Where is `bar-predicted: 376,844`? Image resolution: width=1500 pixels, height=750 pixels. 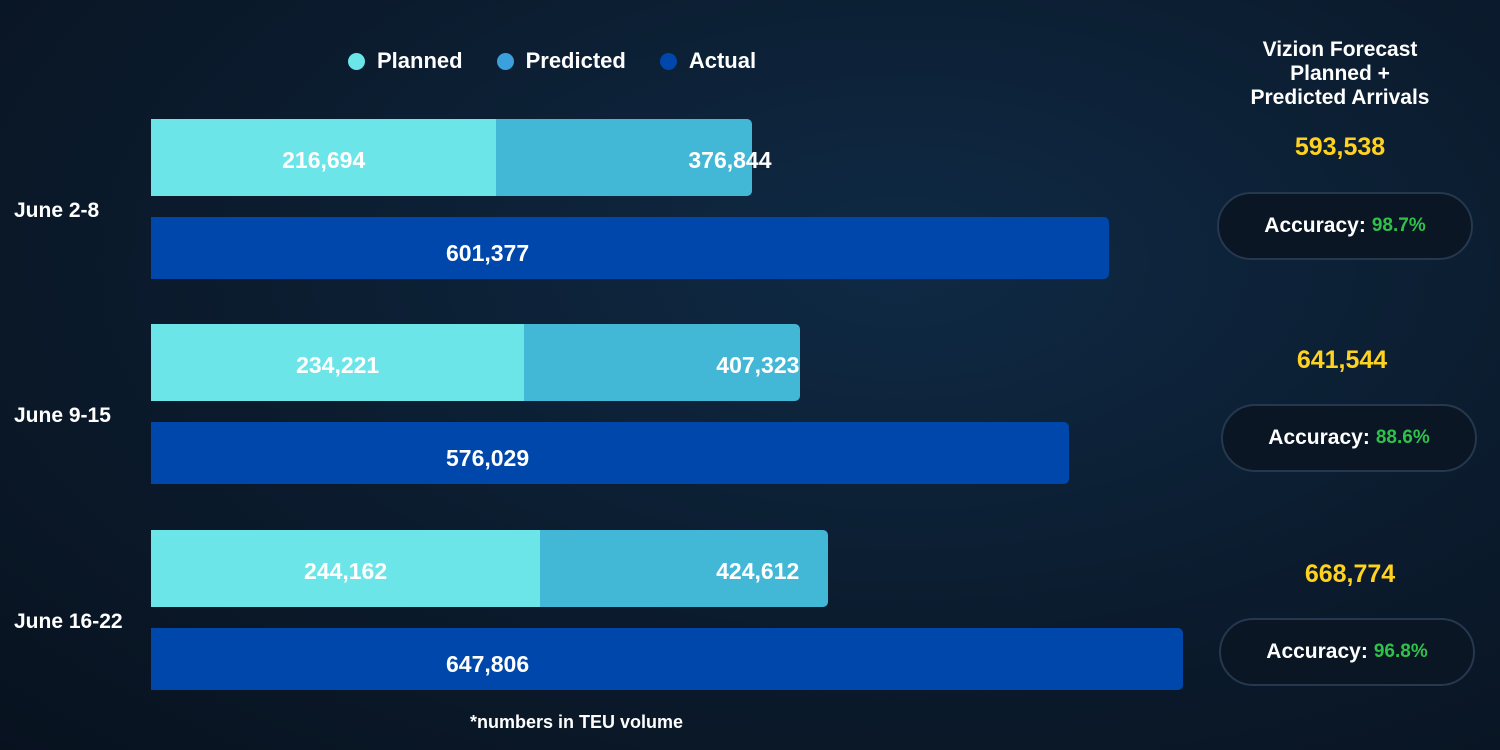
bar-predicted: 376,844 is located at coordinates (634, 157).